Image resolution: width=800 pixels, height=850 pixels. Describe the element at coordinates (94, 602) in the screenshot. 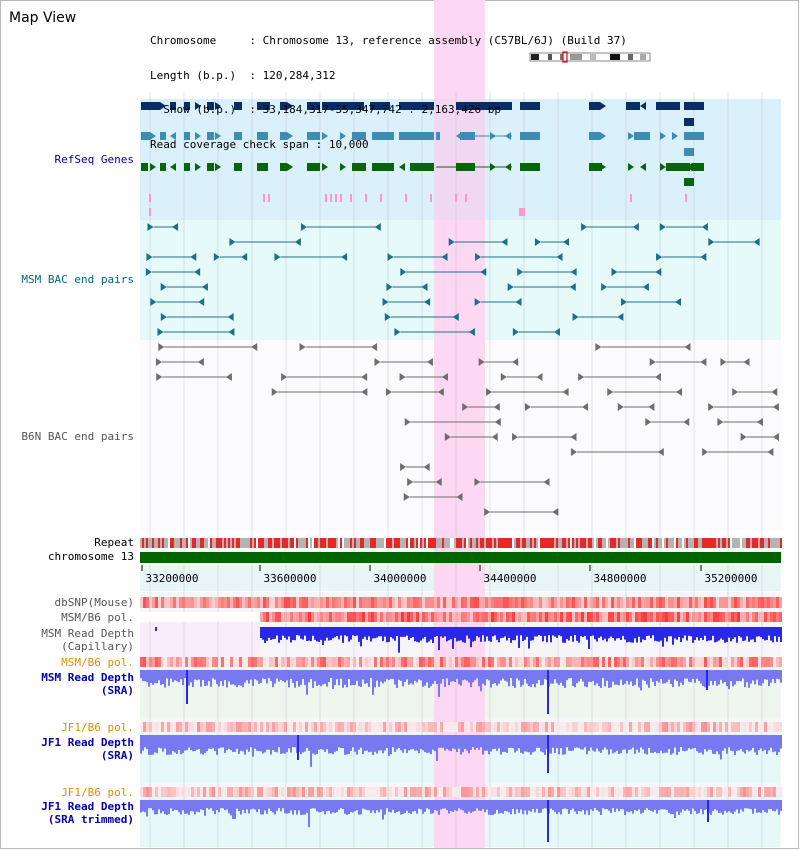

I see `track-label-dbsnp: dbSNP(Mouse)` at that location.